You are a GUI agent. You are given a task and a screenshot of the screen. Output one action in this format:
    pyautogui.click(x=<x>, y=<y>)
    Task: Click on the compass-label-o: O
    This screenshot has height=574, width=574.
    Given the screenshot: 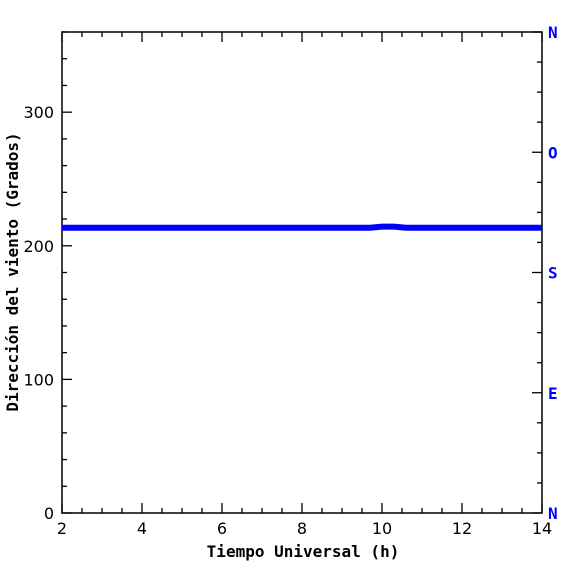 What is the action you would take?
    pyautogui.click(x=553, y=152)
    